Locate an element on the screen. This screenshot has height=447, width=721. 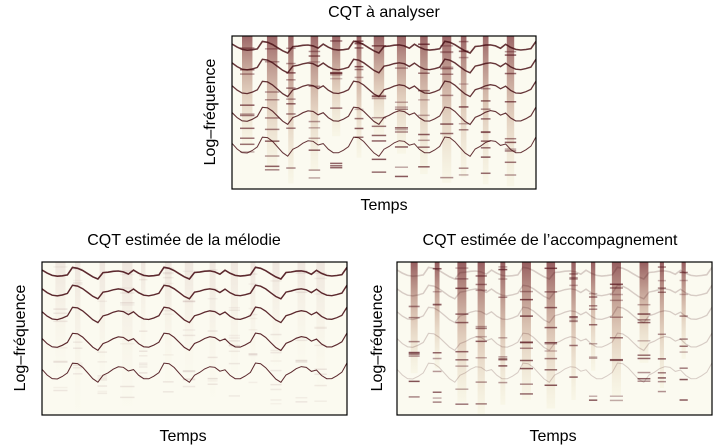
panel-frame is located at coordinates (194, 338).